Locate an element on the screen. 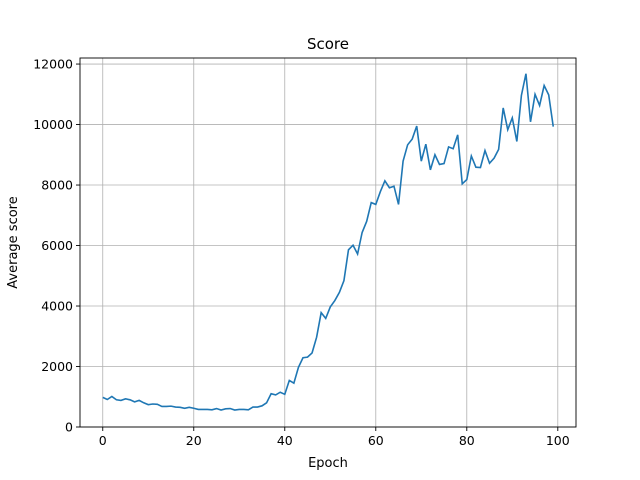  y-tick-label: 2000 is located at coordinates (57, 366).